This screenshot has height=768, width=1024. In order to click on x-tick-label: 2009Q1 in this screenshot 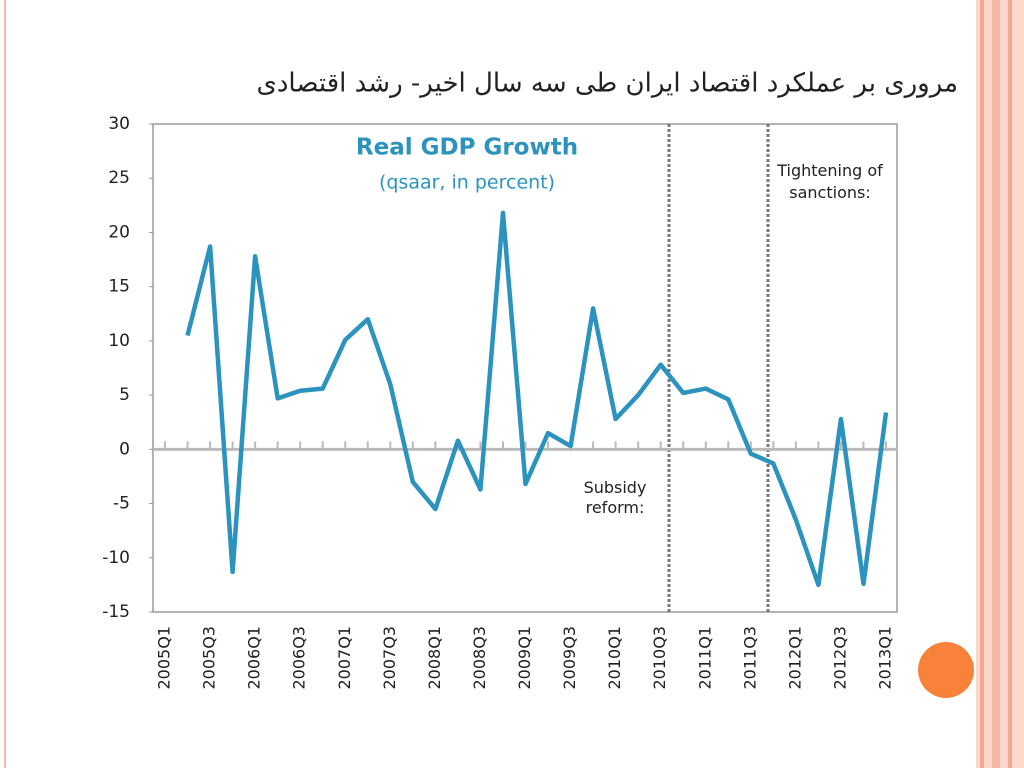, I will do `click(524, 658)`.